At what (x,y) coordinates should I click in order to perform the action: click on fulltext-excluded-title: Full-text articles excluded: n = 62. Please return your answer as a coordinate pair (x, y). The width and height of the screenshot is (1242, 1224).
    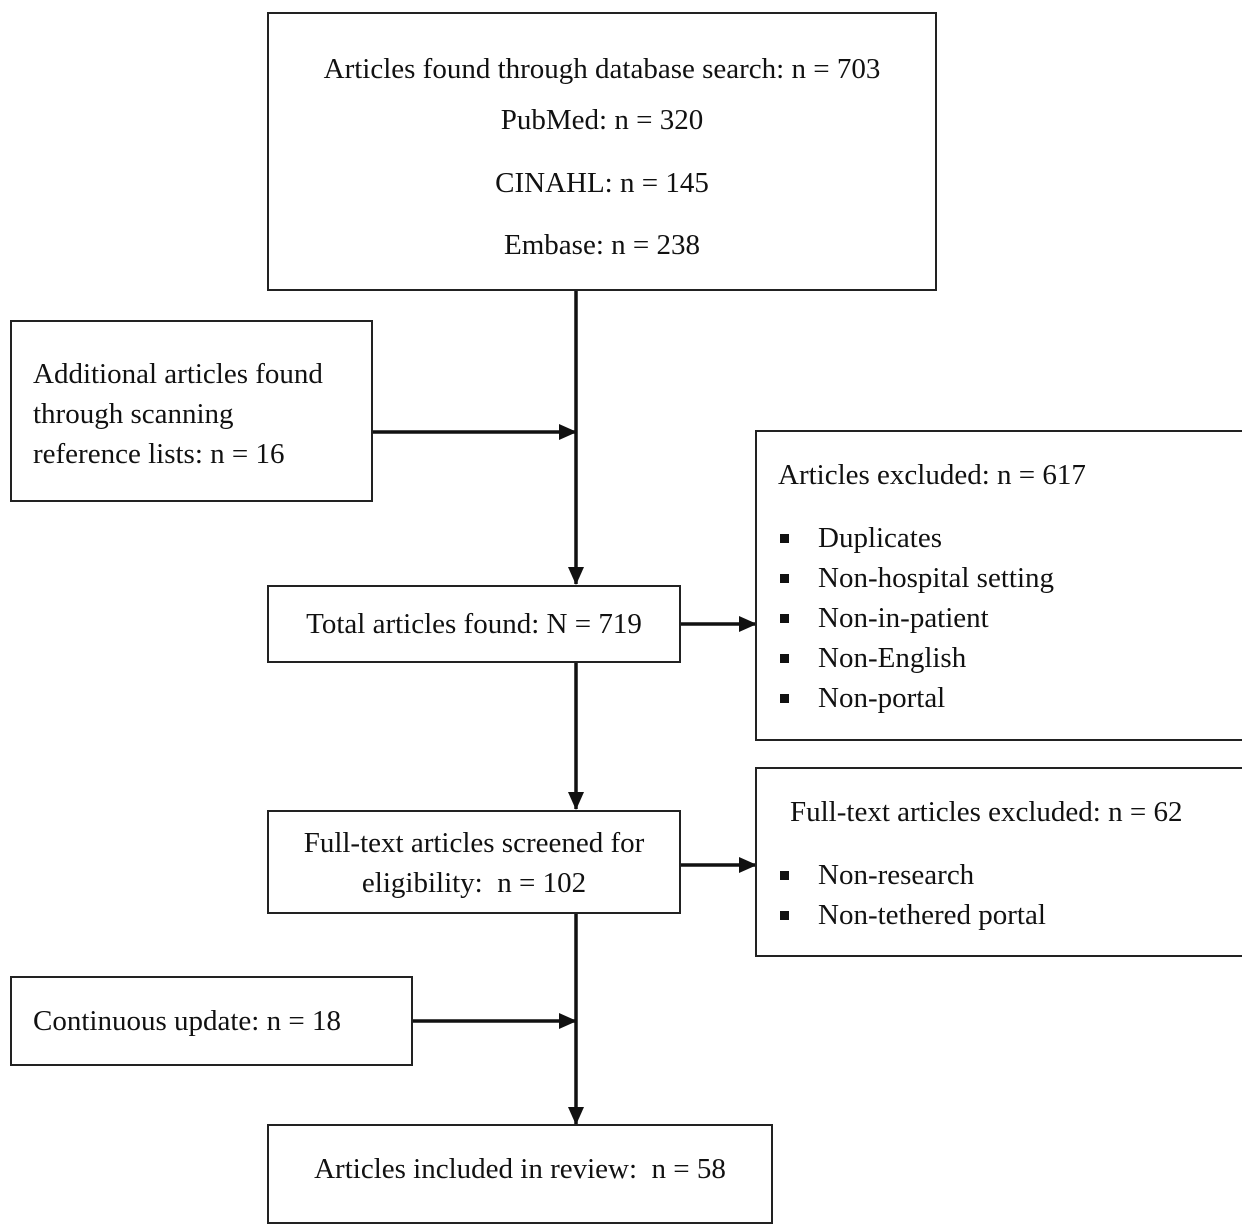
    Looking at the image, I should click on (986, 812).